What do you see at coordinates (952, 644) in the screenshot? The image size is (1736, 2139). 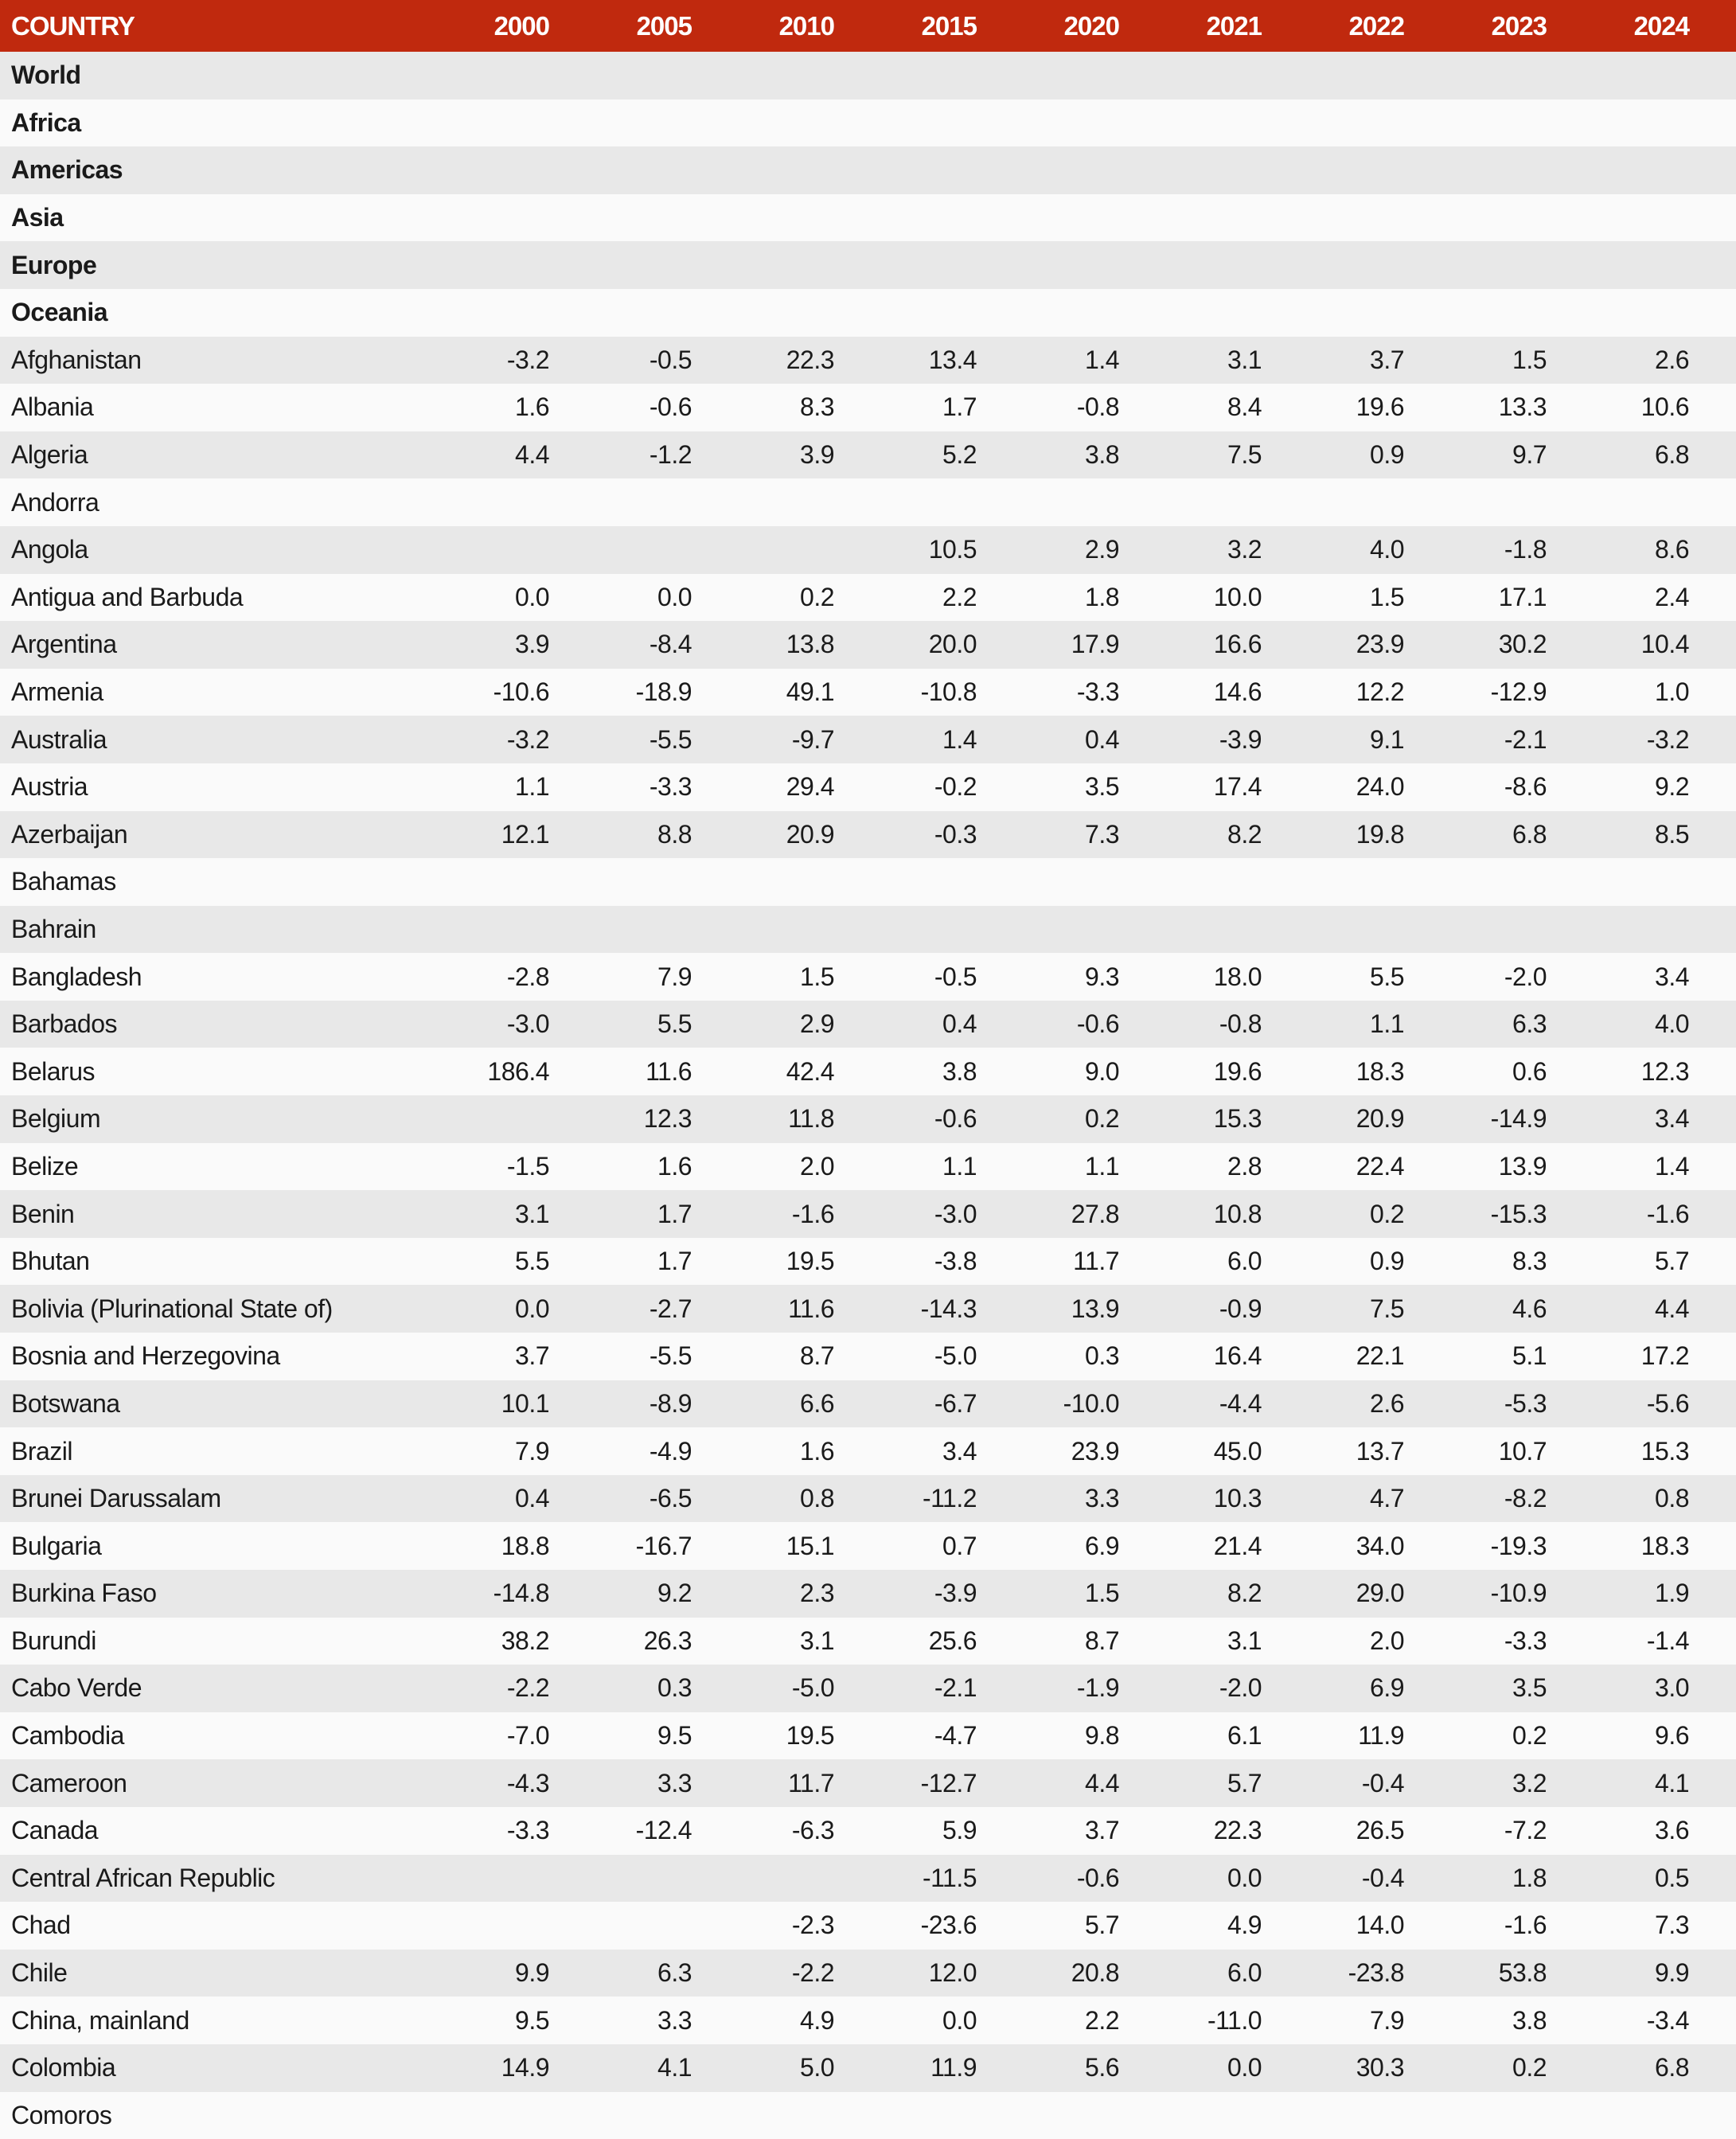 I see `value-cell-2015: 20.0` at bounding box center [952, 644].